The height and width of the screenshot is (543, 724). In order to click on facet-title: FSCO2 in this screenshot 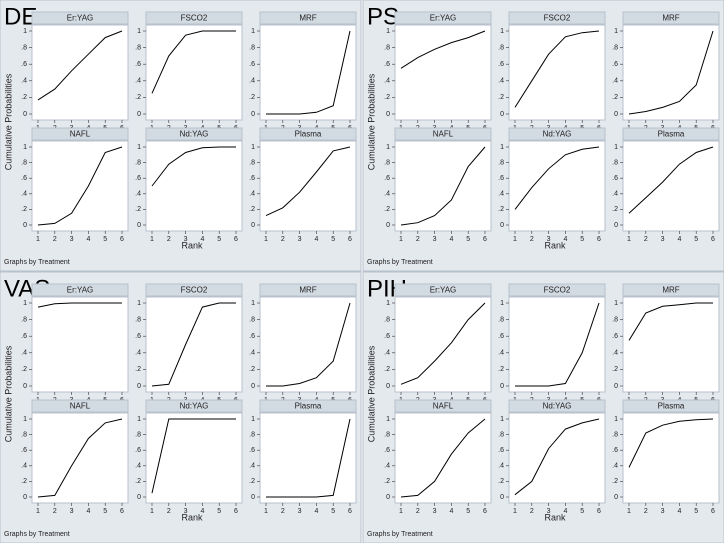, I will do `click(557, 290)`.